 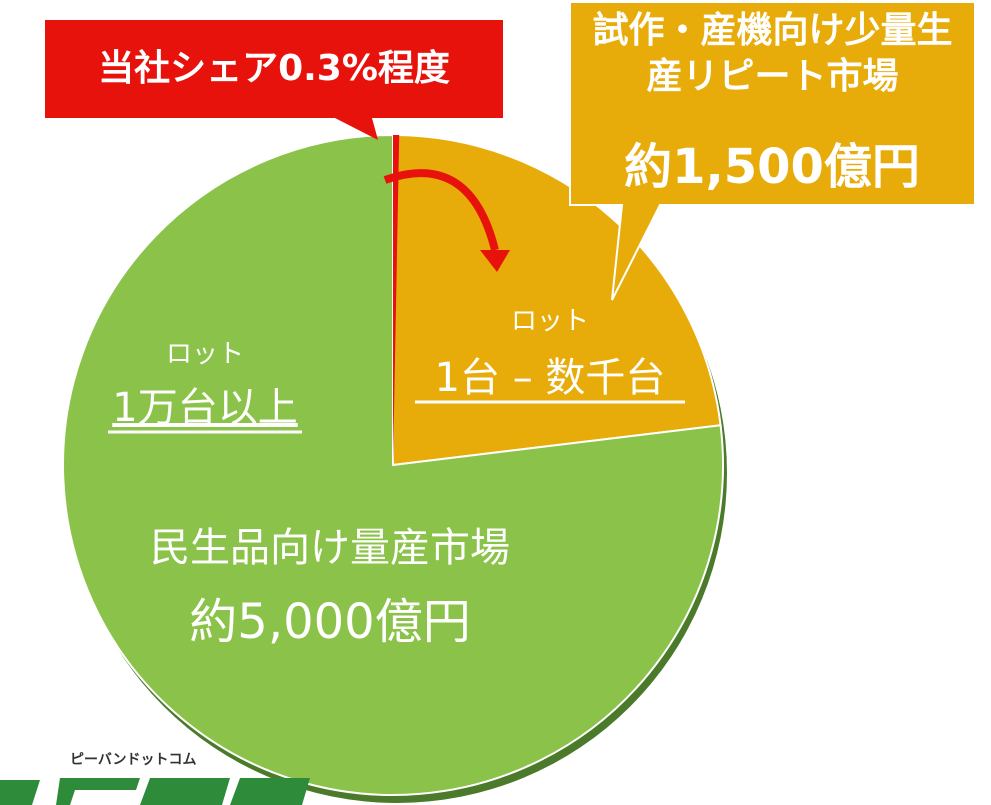 What do you see at coordinates (274, 68) in the screenshot?
I see `share-label: 当社シェア0.3%程度` at bounding box center [274, 68].